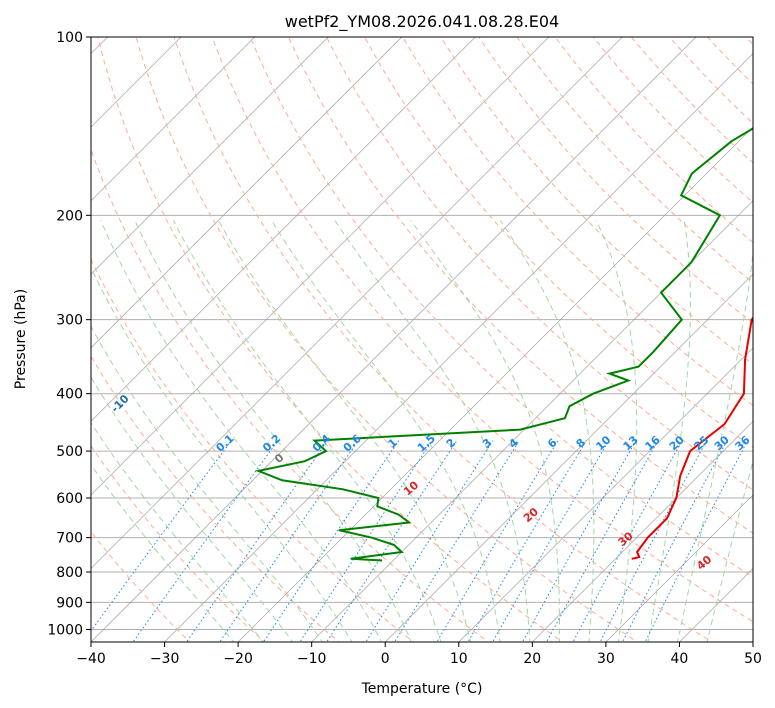 This screenshot has width=775, height=708. Describe the element at coordinates (679, 659) in the screenshot. I see `x-tick-label: 40` at that location.